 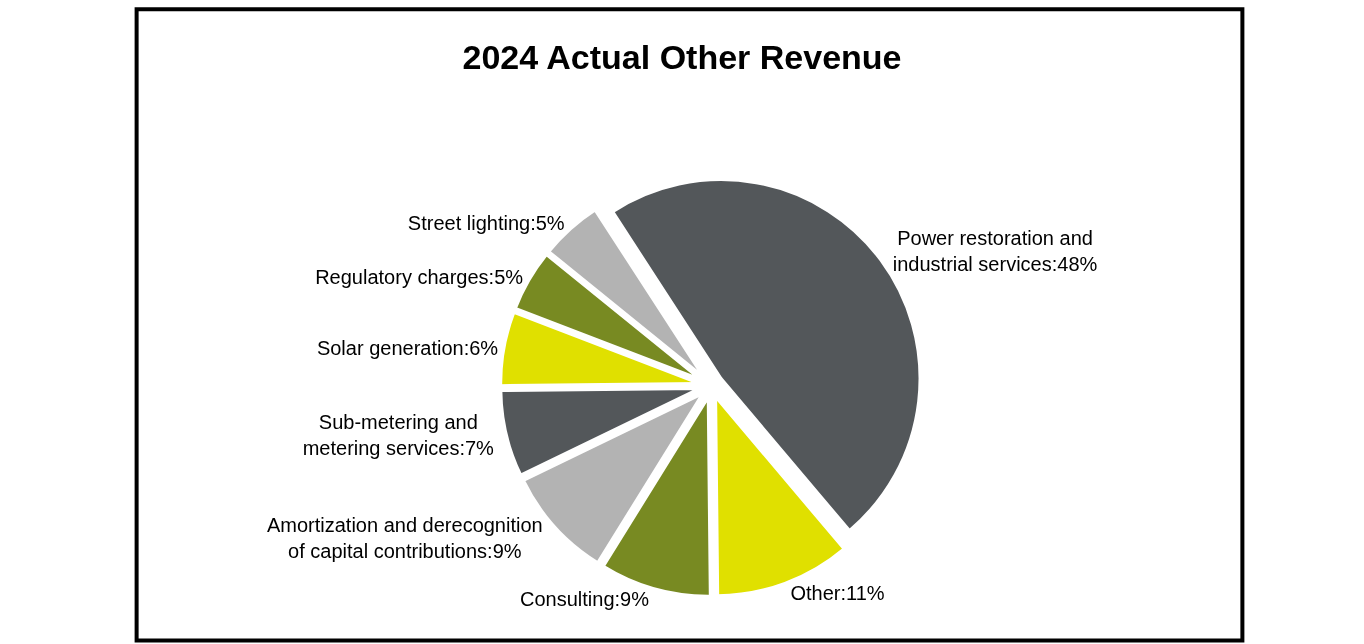 What do you see at coordinates (682, 56) in the screenshot?
I see `chart-title: 2024 Actual Other Revenue` at bounding box center [682, 56].